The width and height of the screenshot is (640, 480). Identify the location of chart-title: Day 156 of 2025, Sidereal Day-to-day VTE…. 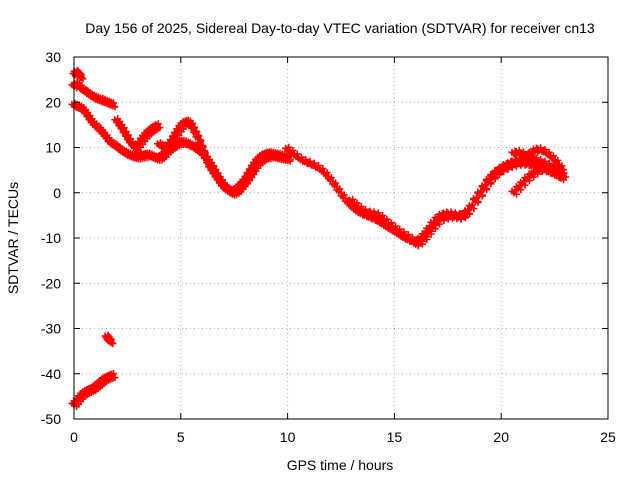
(340, 28).